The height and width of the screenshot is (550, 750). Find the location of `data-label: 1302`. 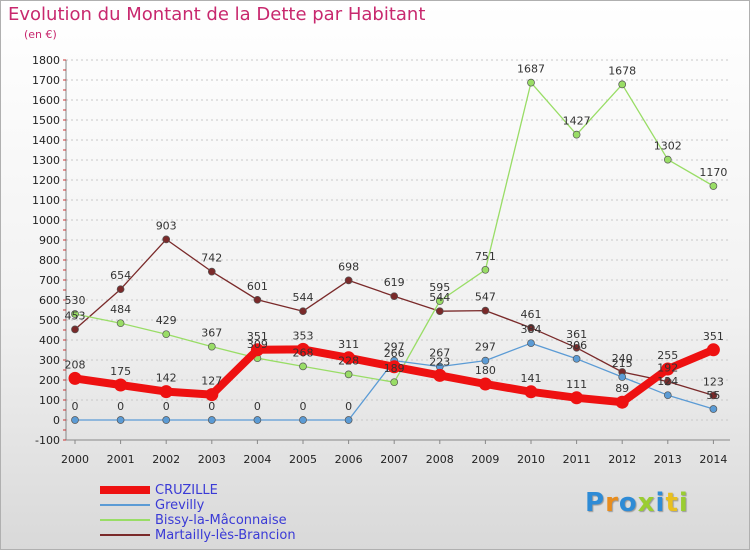

data-label: 1302 is located at coordinates (668, 146).